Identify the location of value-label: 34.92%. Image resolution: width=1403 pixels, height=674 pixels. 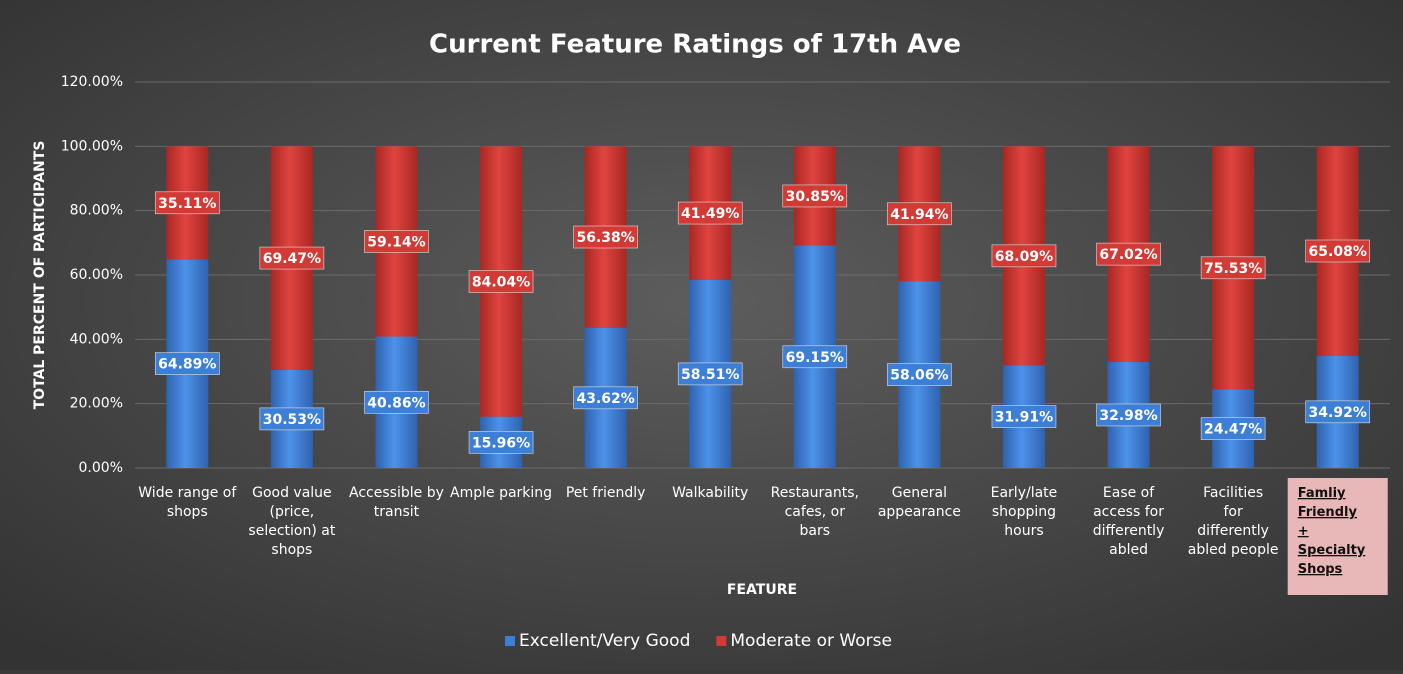
(1338, 413).